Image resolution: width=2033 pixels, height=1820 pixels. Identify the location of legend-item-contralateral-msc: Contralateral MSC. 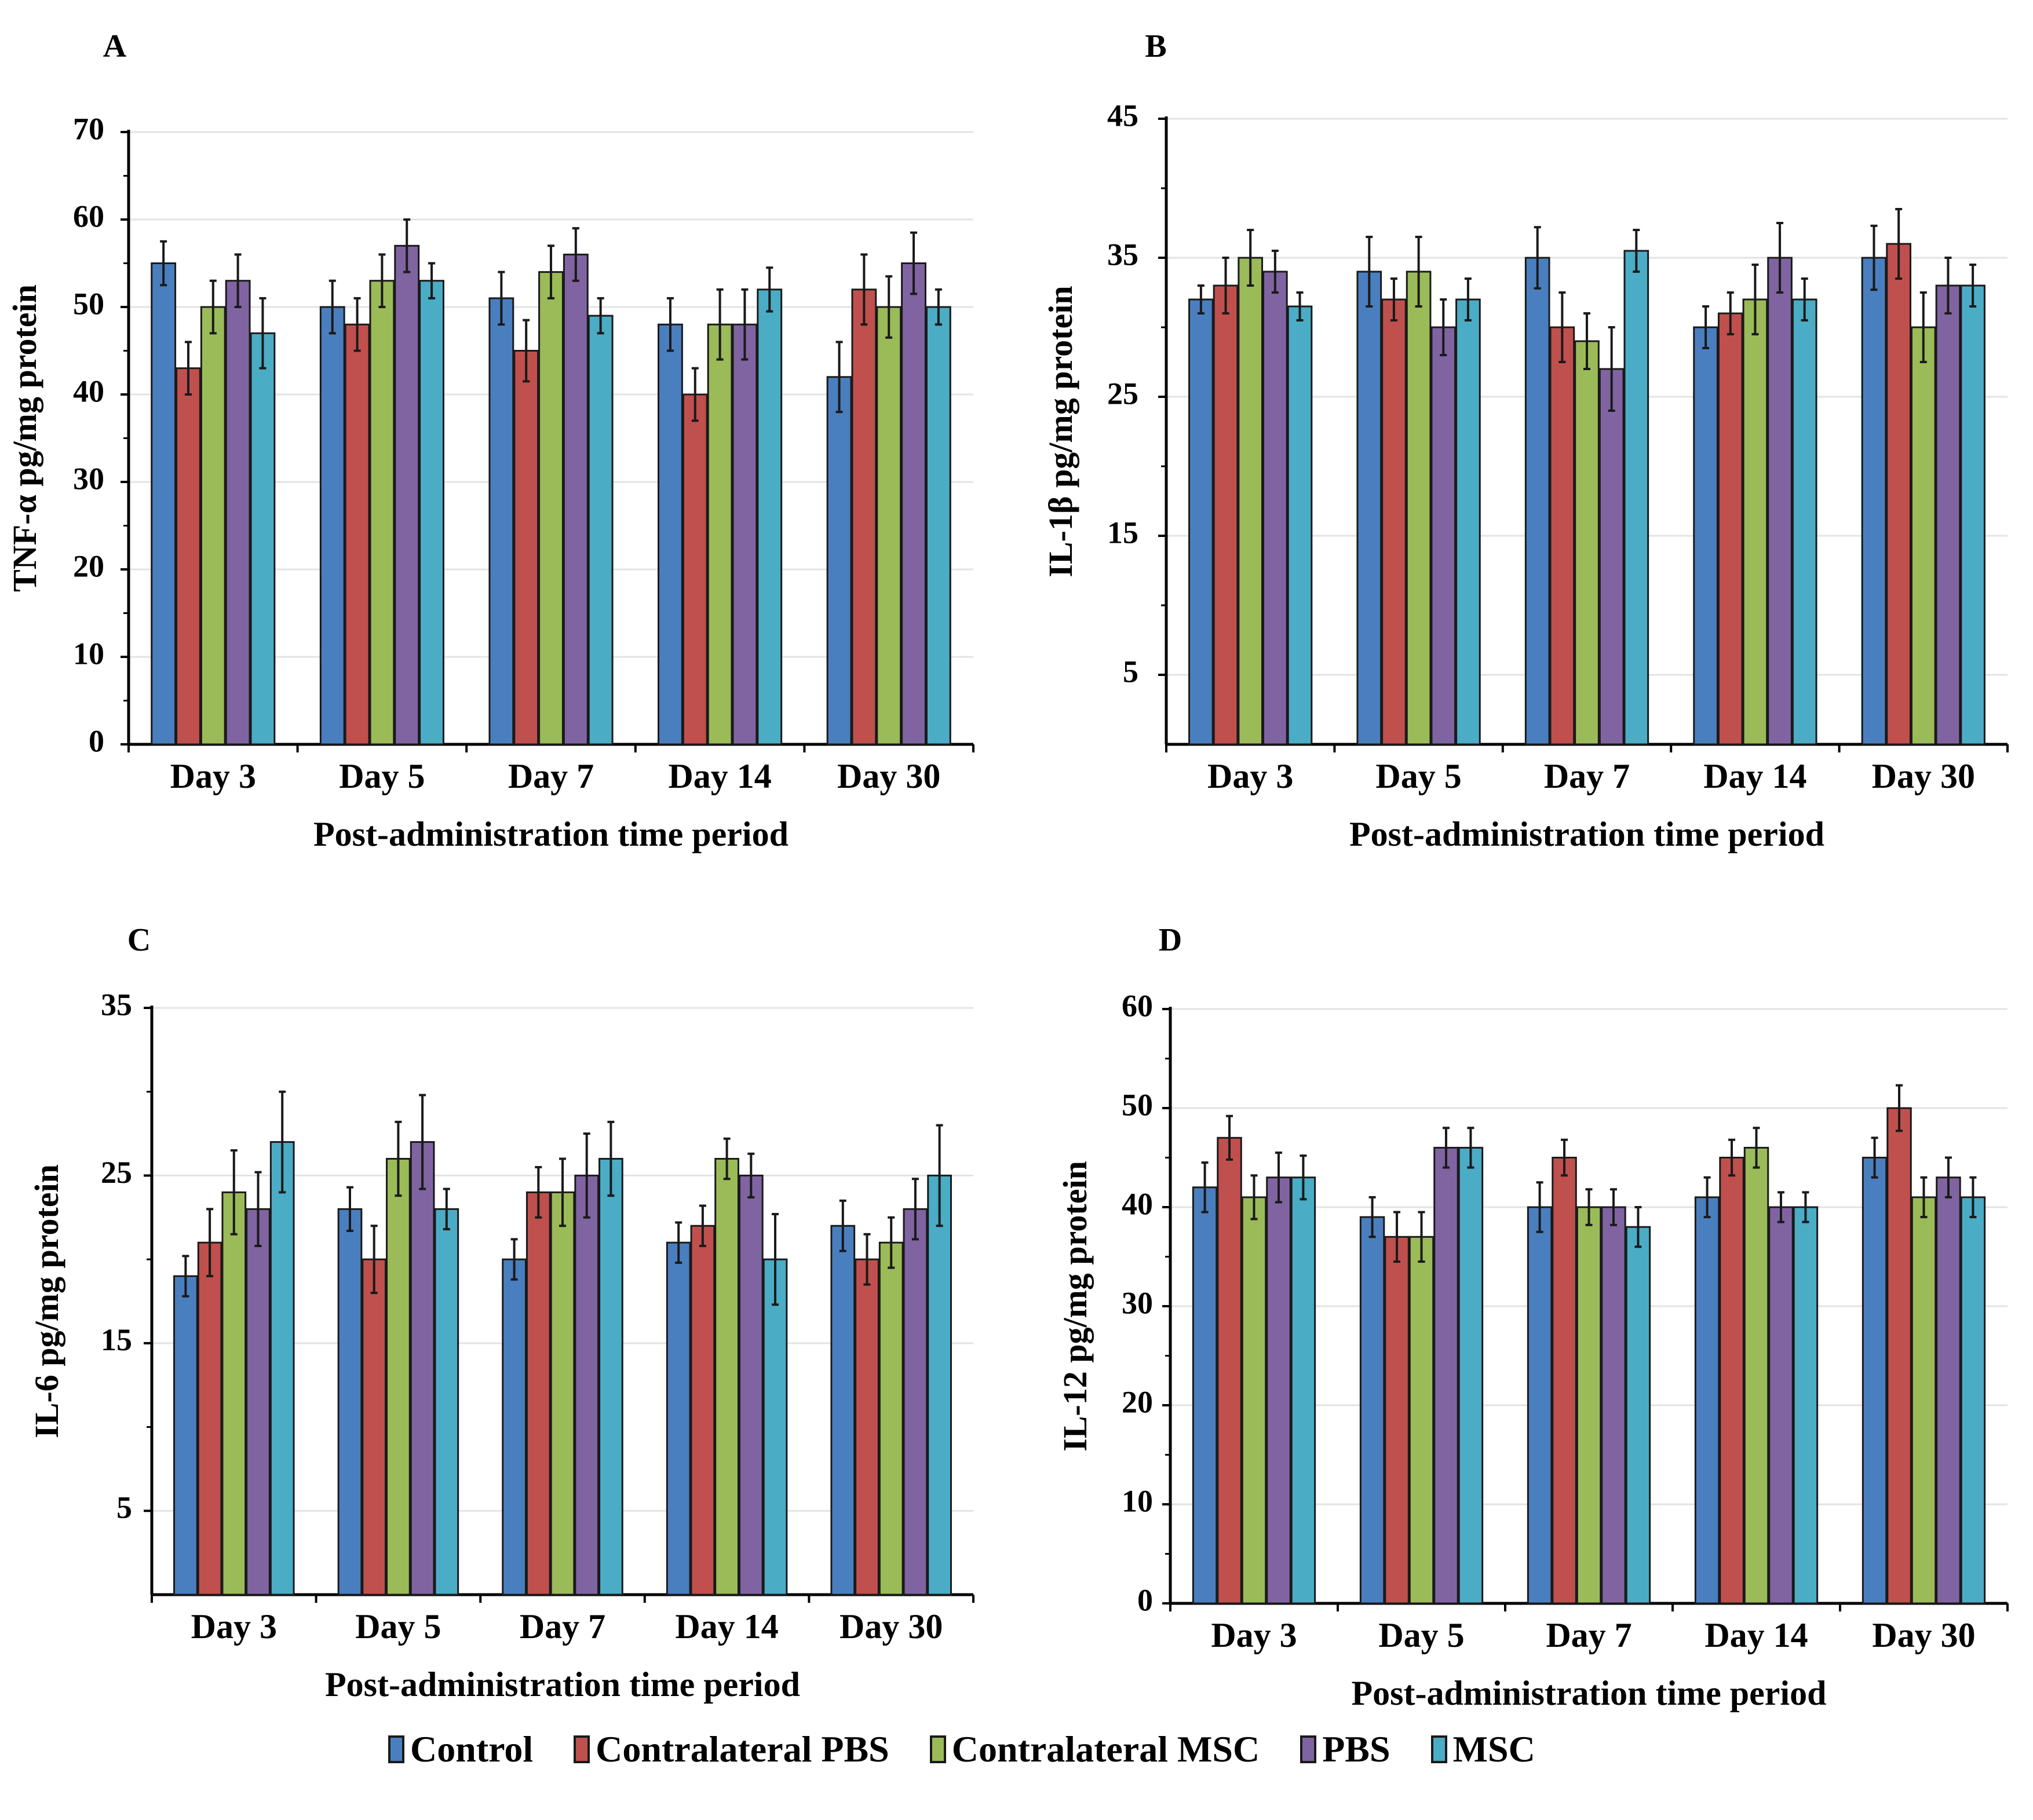
(1095, 1750).